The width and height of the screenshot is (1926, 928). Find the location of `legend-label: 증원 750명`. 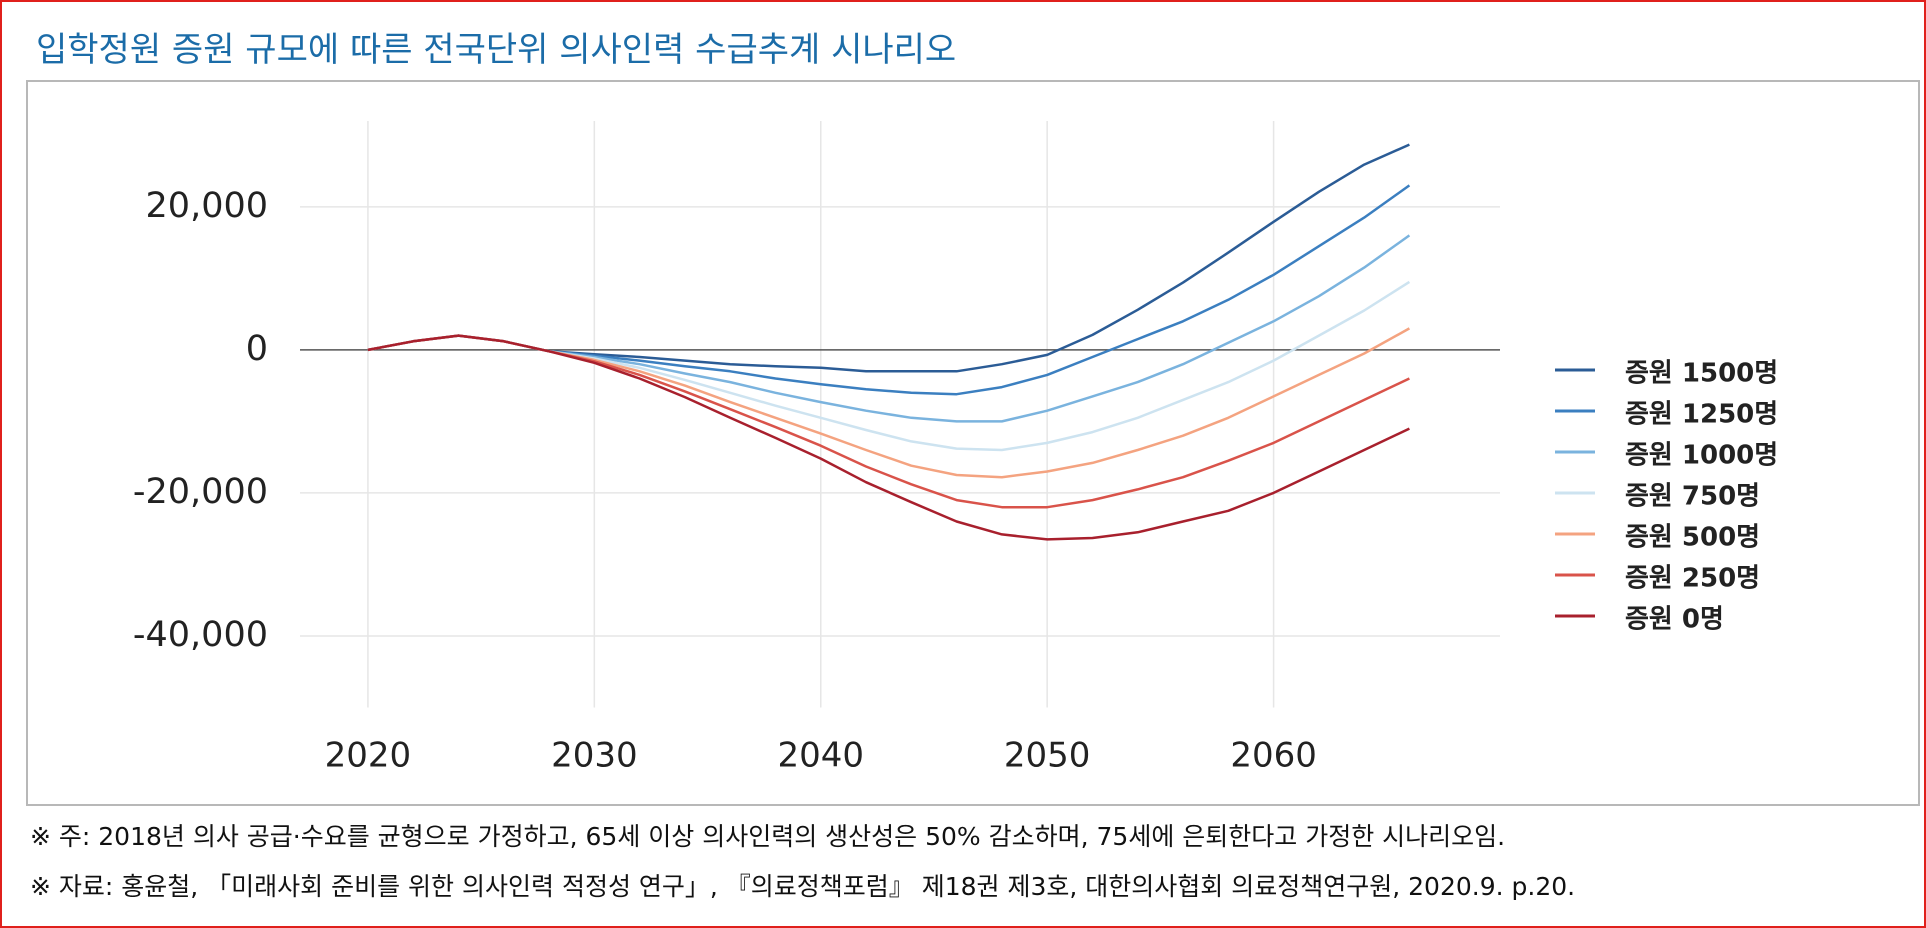

legend-label: 증원 750명 is located at coordinates (1692, 497).